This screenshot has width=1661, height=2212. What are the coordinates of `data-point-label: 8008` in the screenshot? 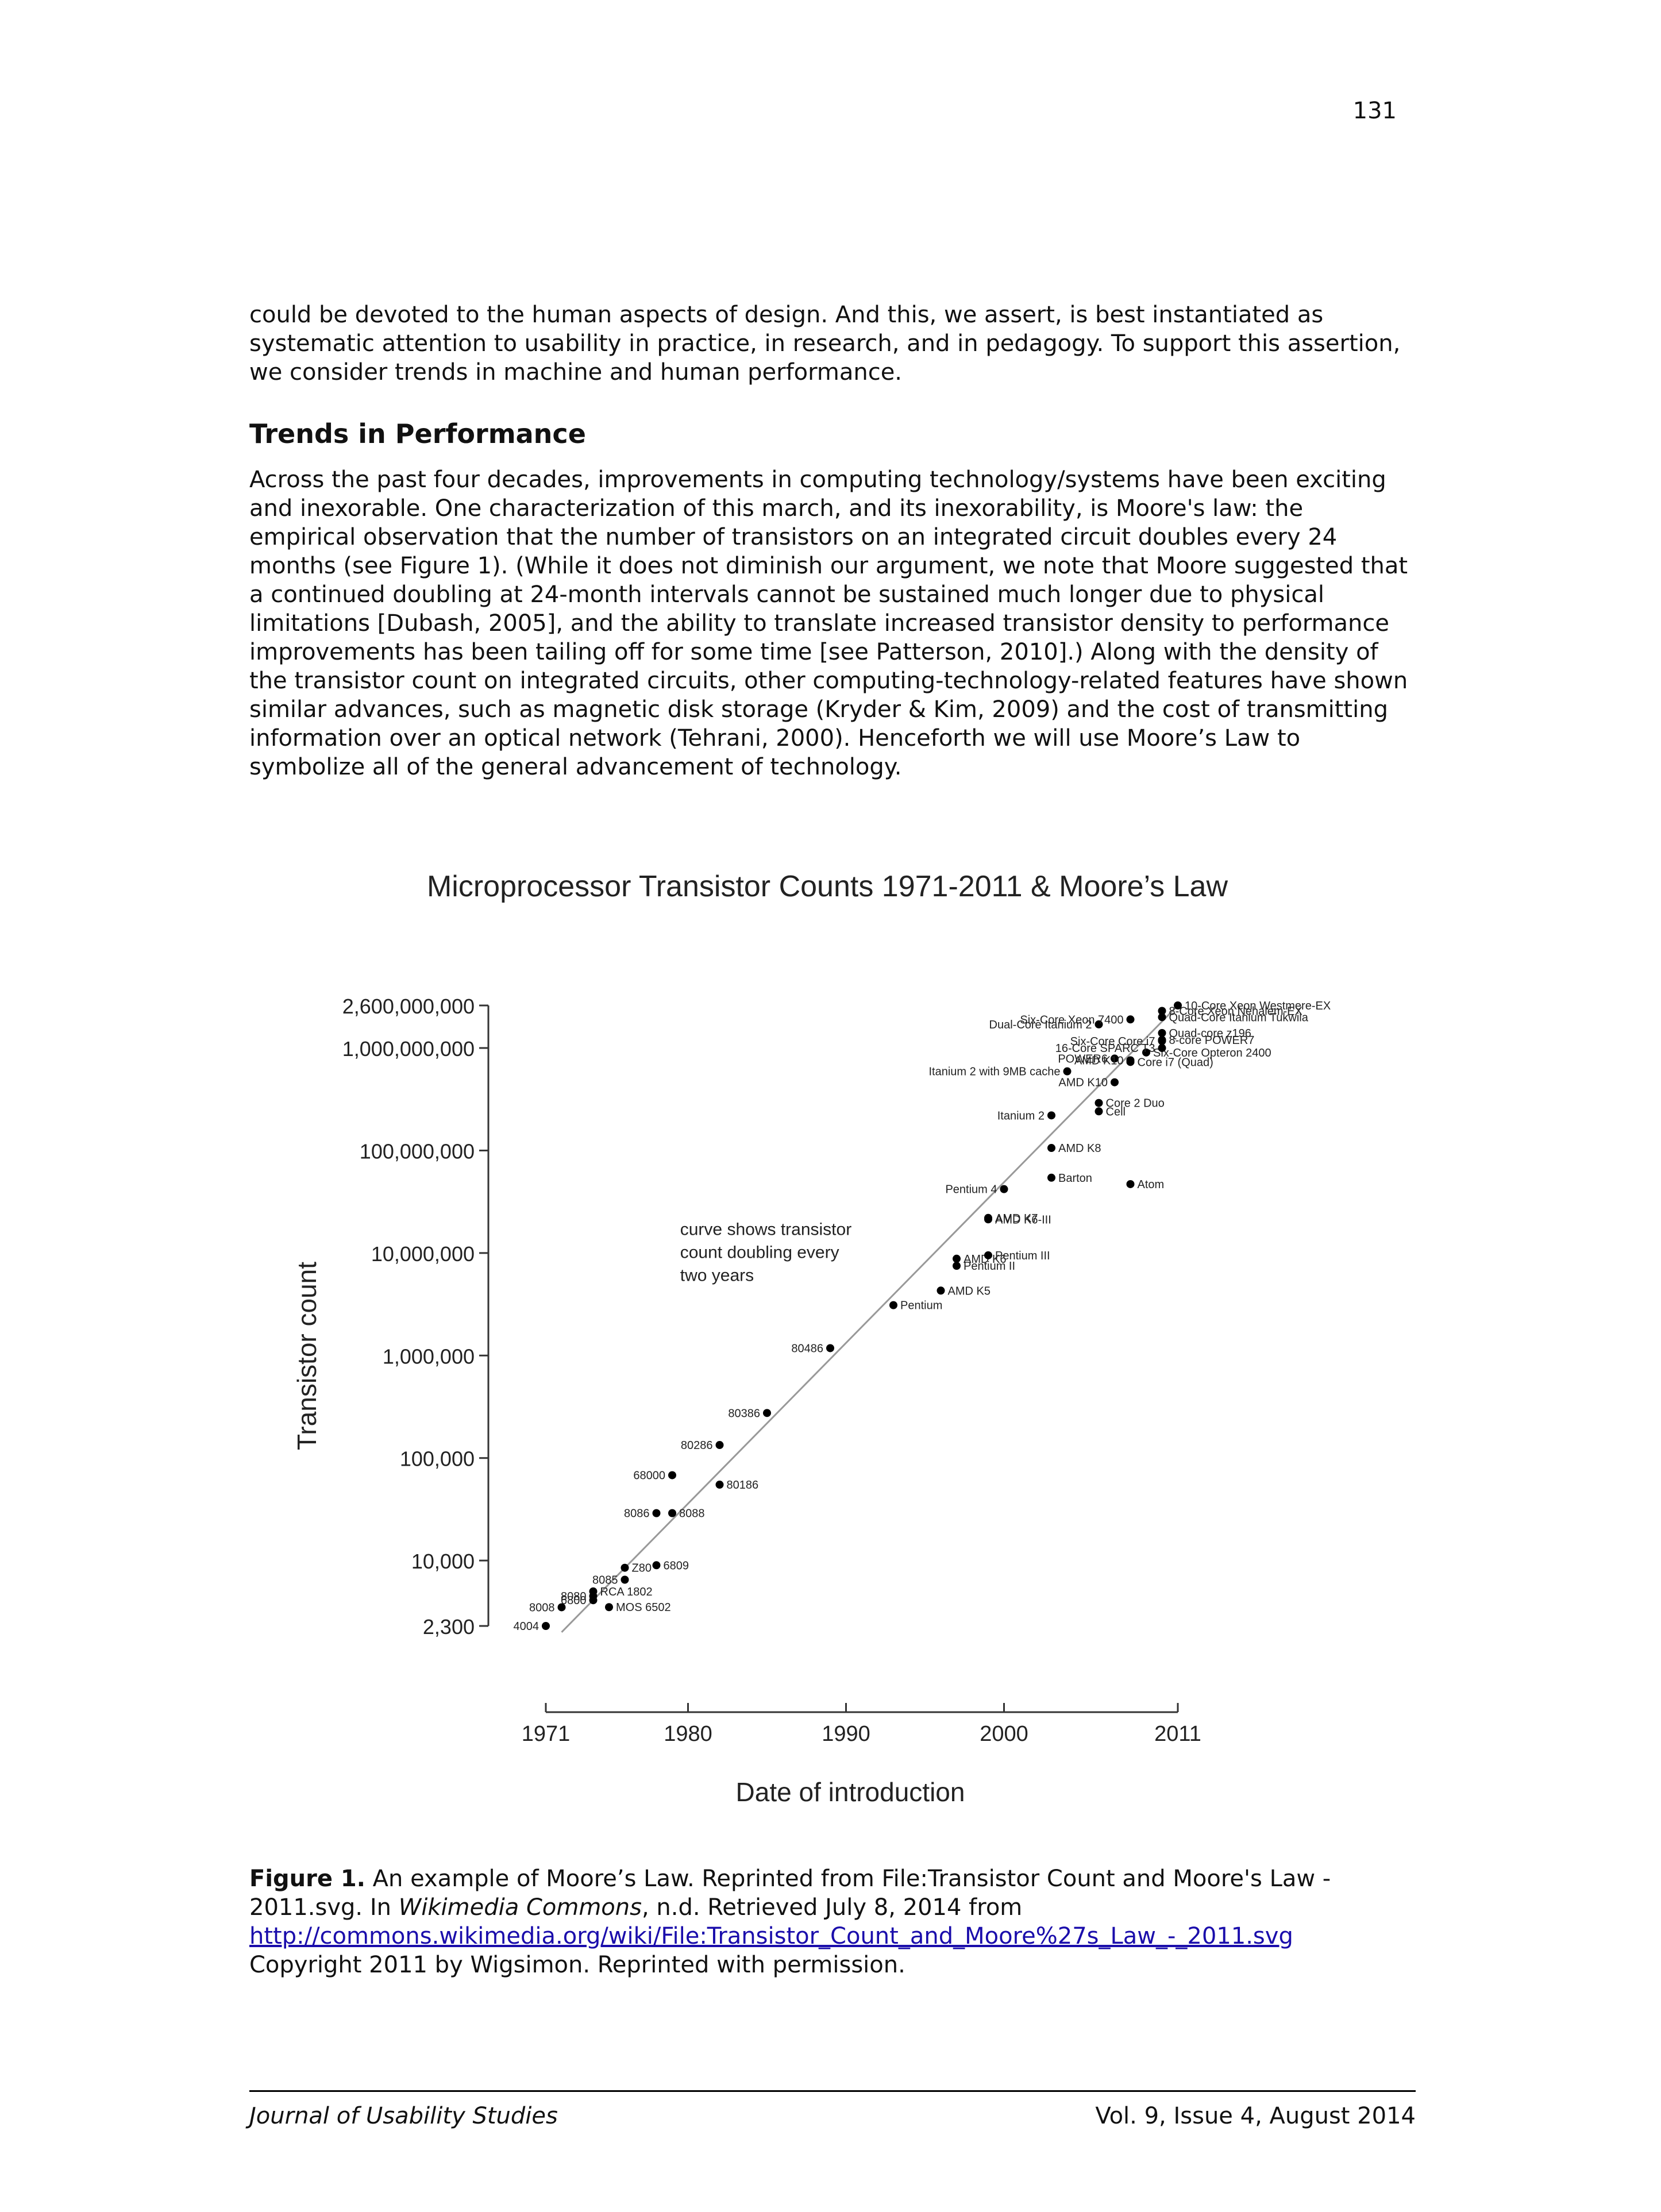 It's located at (542, 1607).